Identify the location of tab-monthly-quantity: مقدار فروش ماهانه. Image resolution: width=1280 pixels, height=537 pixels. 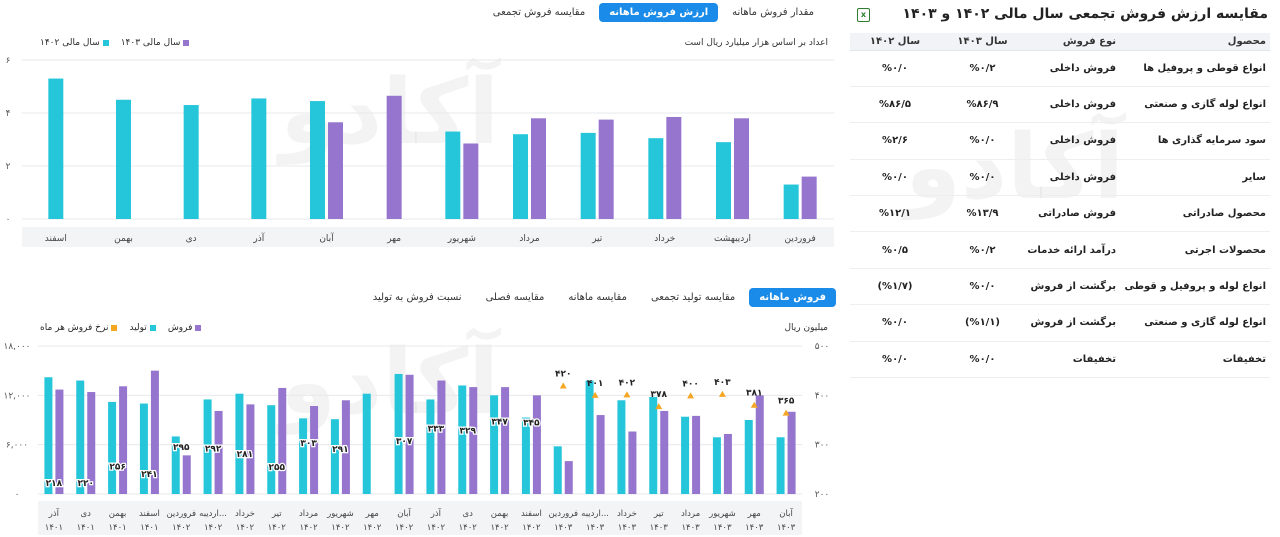
(773, 12).